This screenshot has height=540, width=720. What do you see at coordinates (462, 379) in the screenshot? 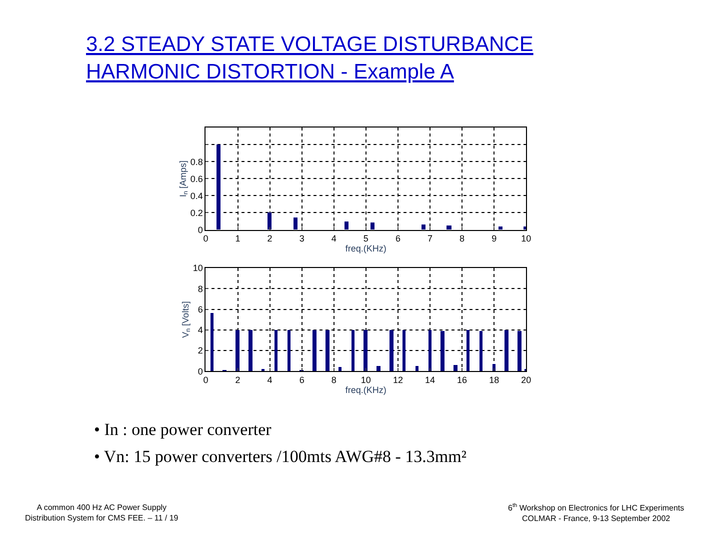
I see `x-tick-label: 16` at bounding box center [462, 379].